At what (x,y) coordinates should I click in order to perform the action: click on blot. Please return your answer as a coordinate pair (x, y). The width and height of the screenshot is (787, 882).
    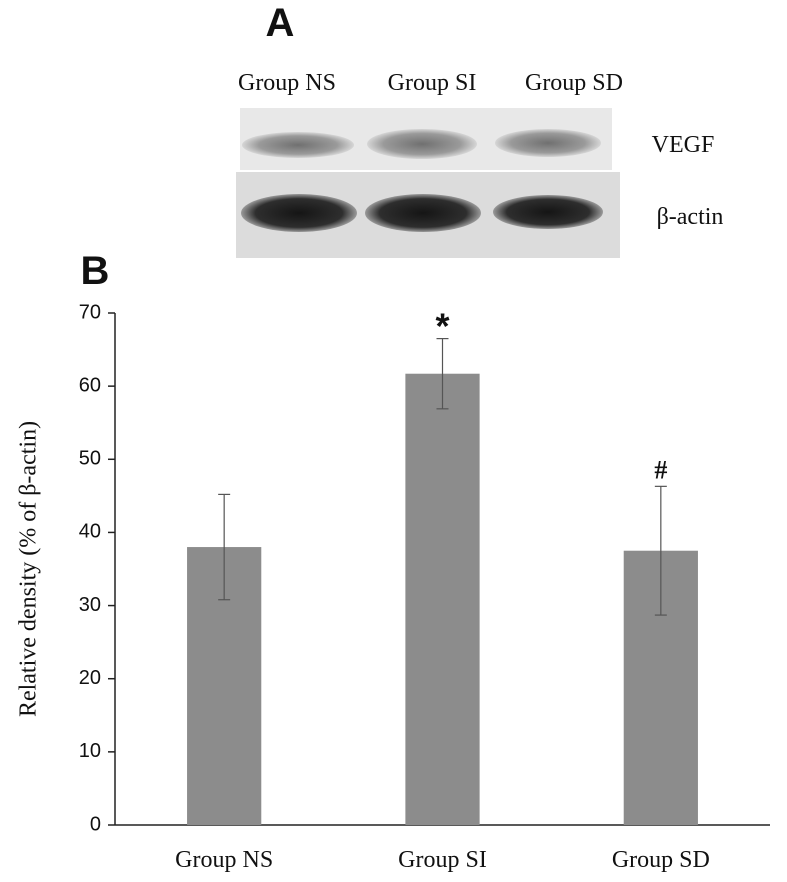
    Looking at the image, I should click on (428, 183).